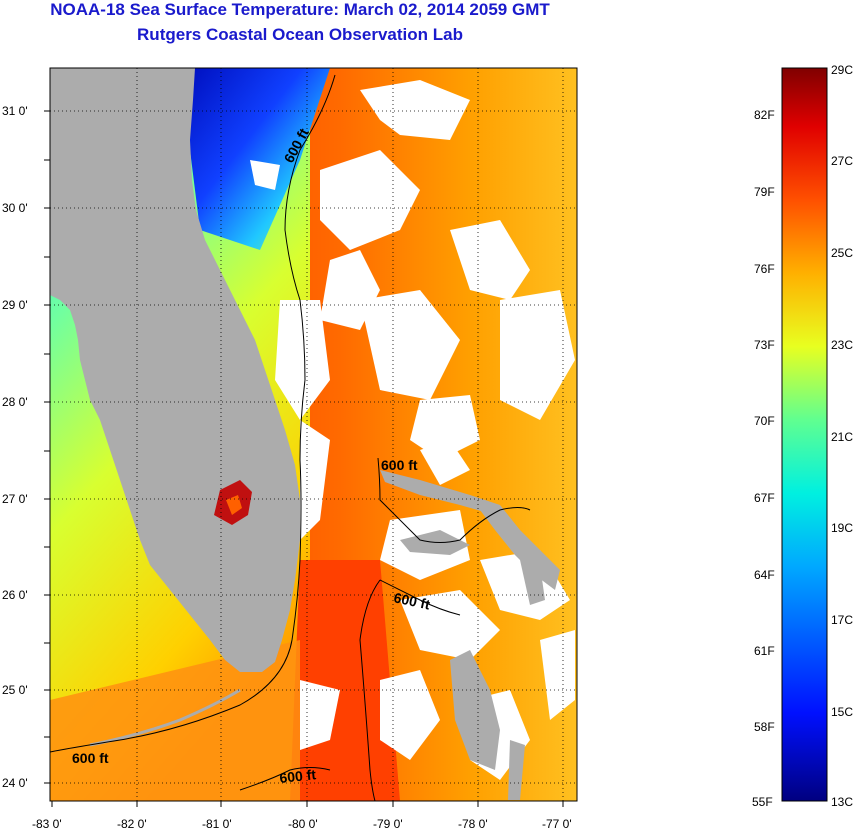 The width and height of the screenshot is (864, 832). Describe the element at coordinates (842, 345) in the screenshot. I see `celsius-label: 23C` at that location.